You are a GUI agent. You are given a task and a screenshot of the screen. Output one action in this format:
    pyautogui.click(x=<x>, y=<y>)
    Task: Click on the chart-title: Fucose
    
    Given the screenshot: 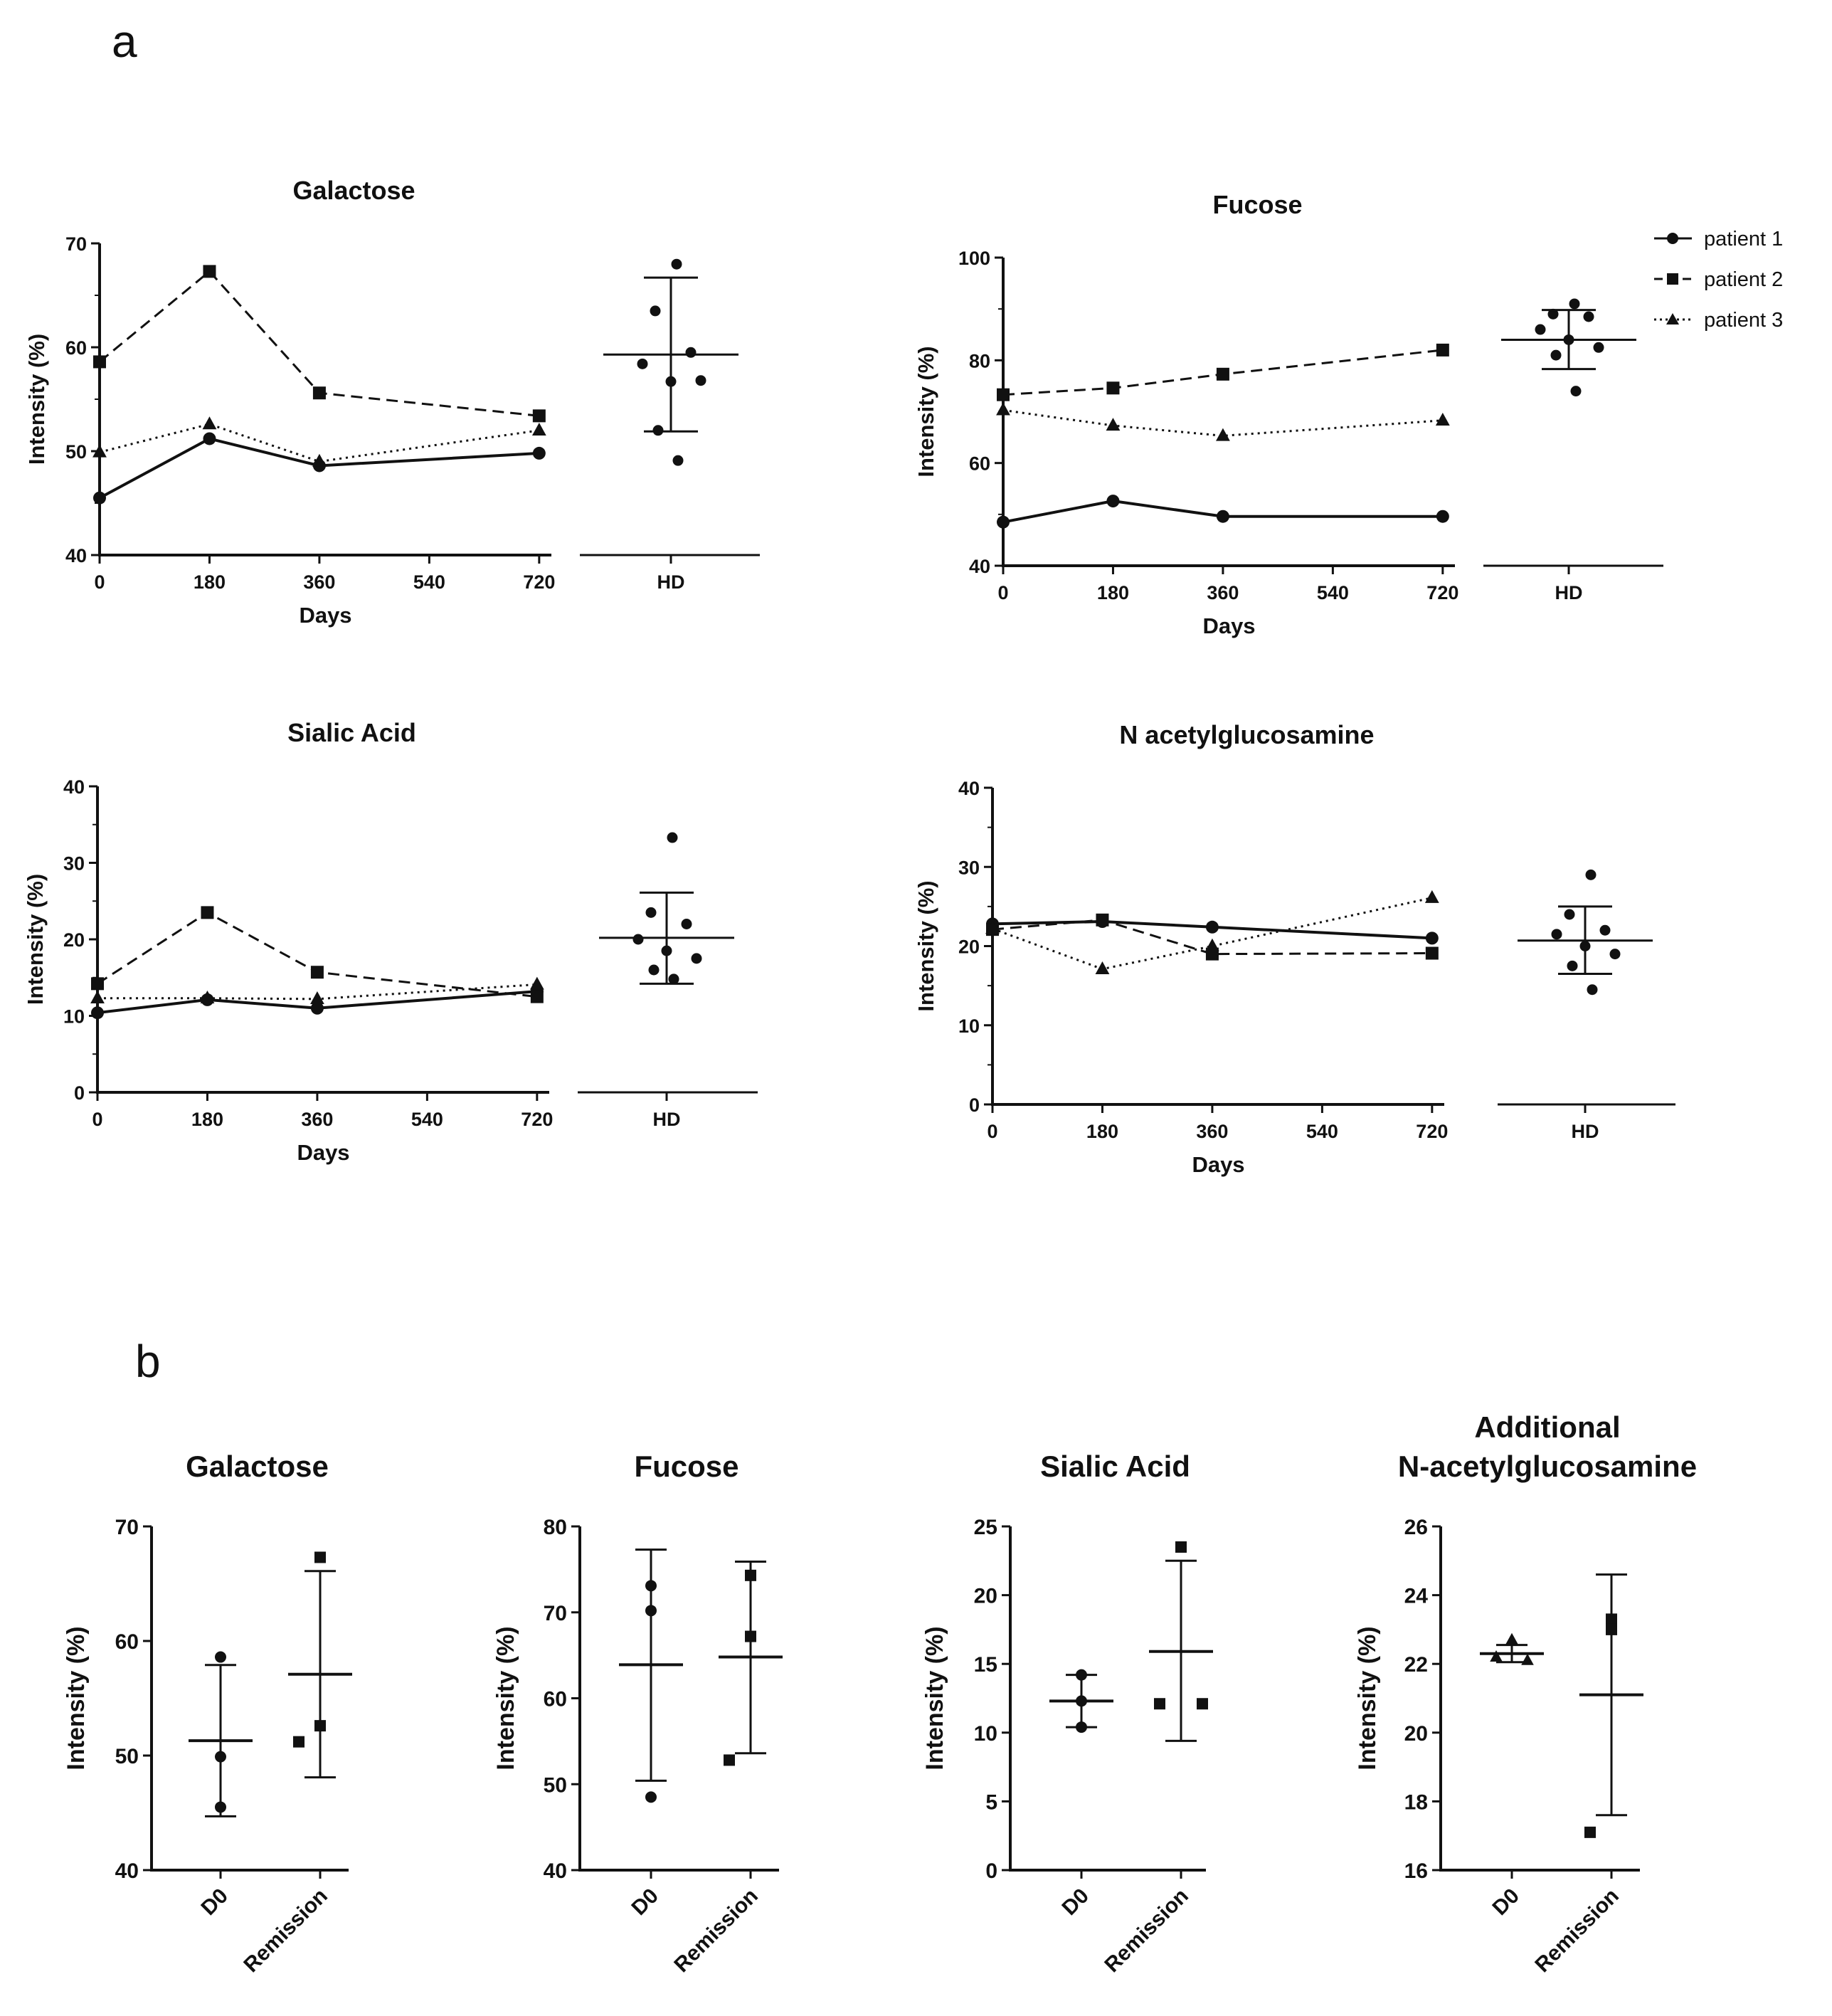 What is the action you would take?
    pyautogui.click(x=1257, y=204)
    